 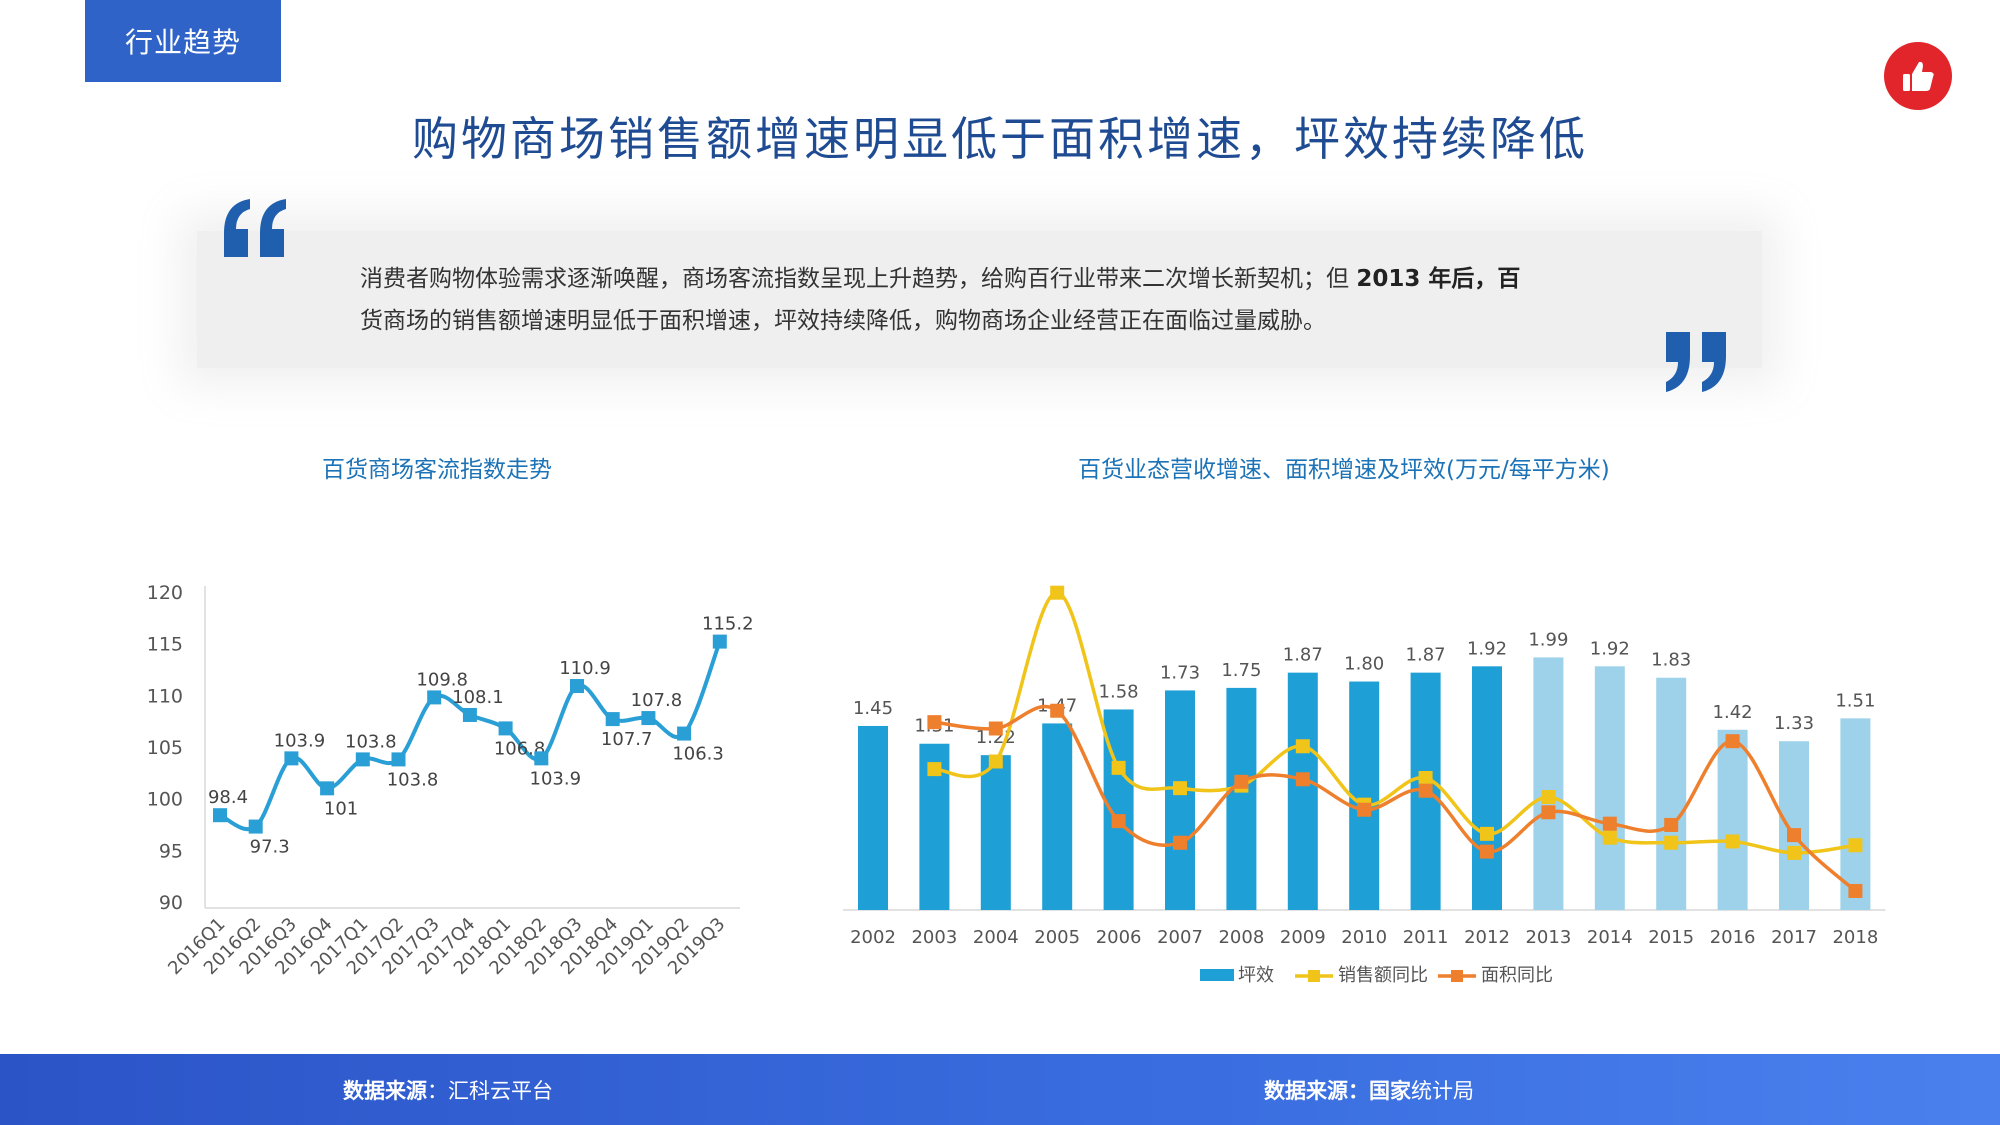 What do you see at coordinates (1344, 470) in the screenshot?
I see `right-chart-title: 百货业态营收增速、面积增速及坪效(万元/每平方米)` at bounding box center [1344, 470].